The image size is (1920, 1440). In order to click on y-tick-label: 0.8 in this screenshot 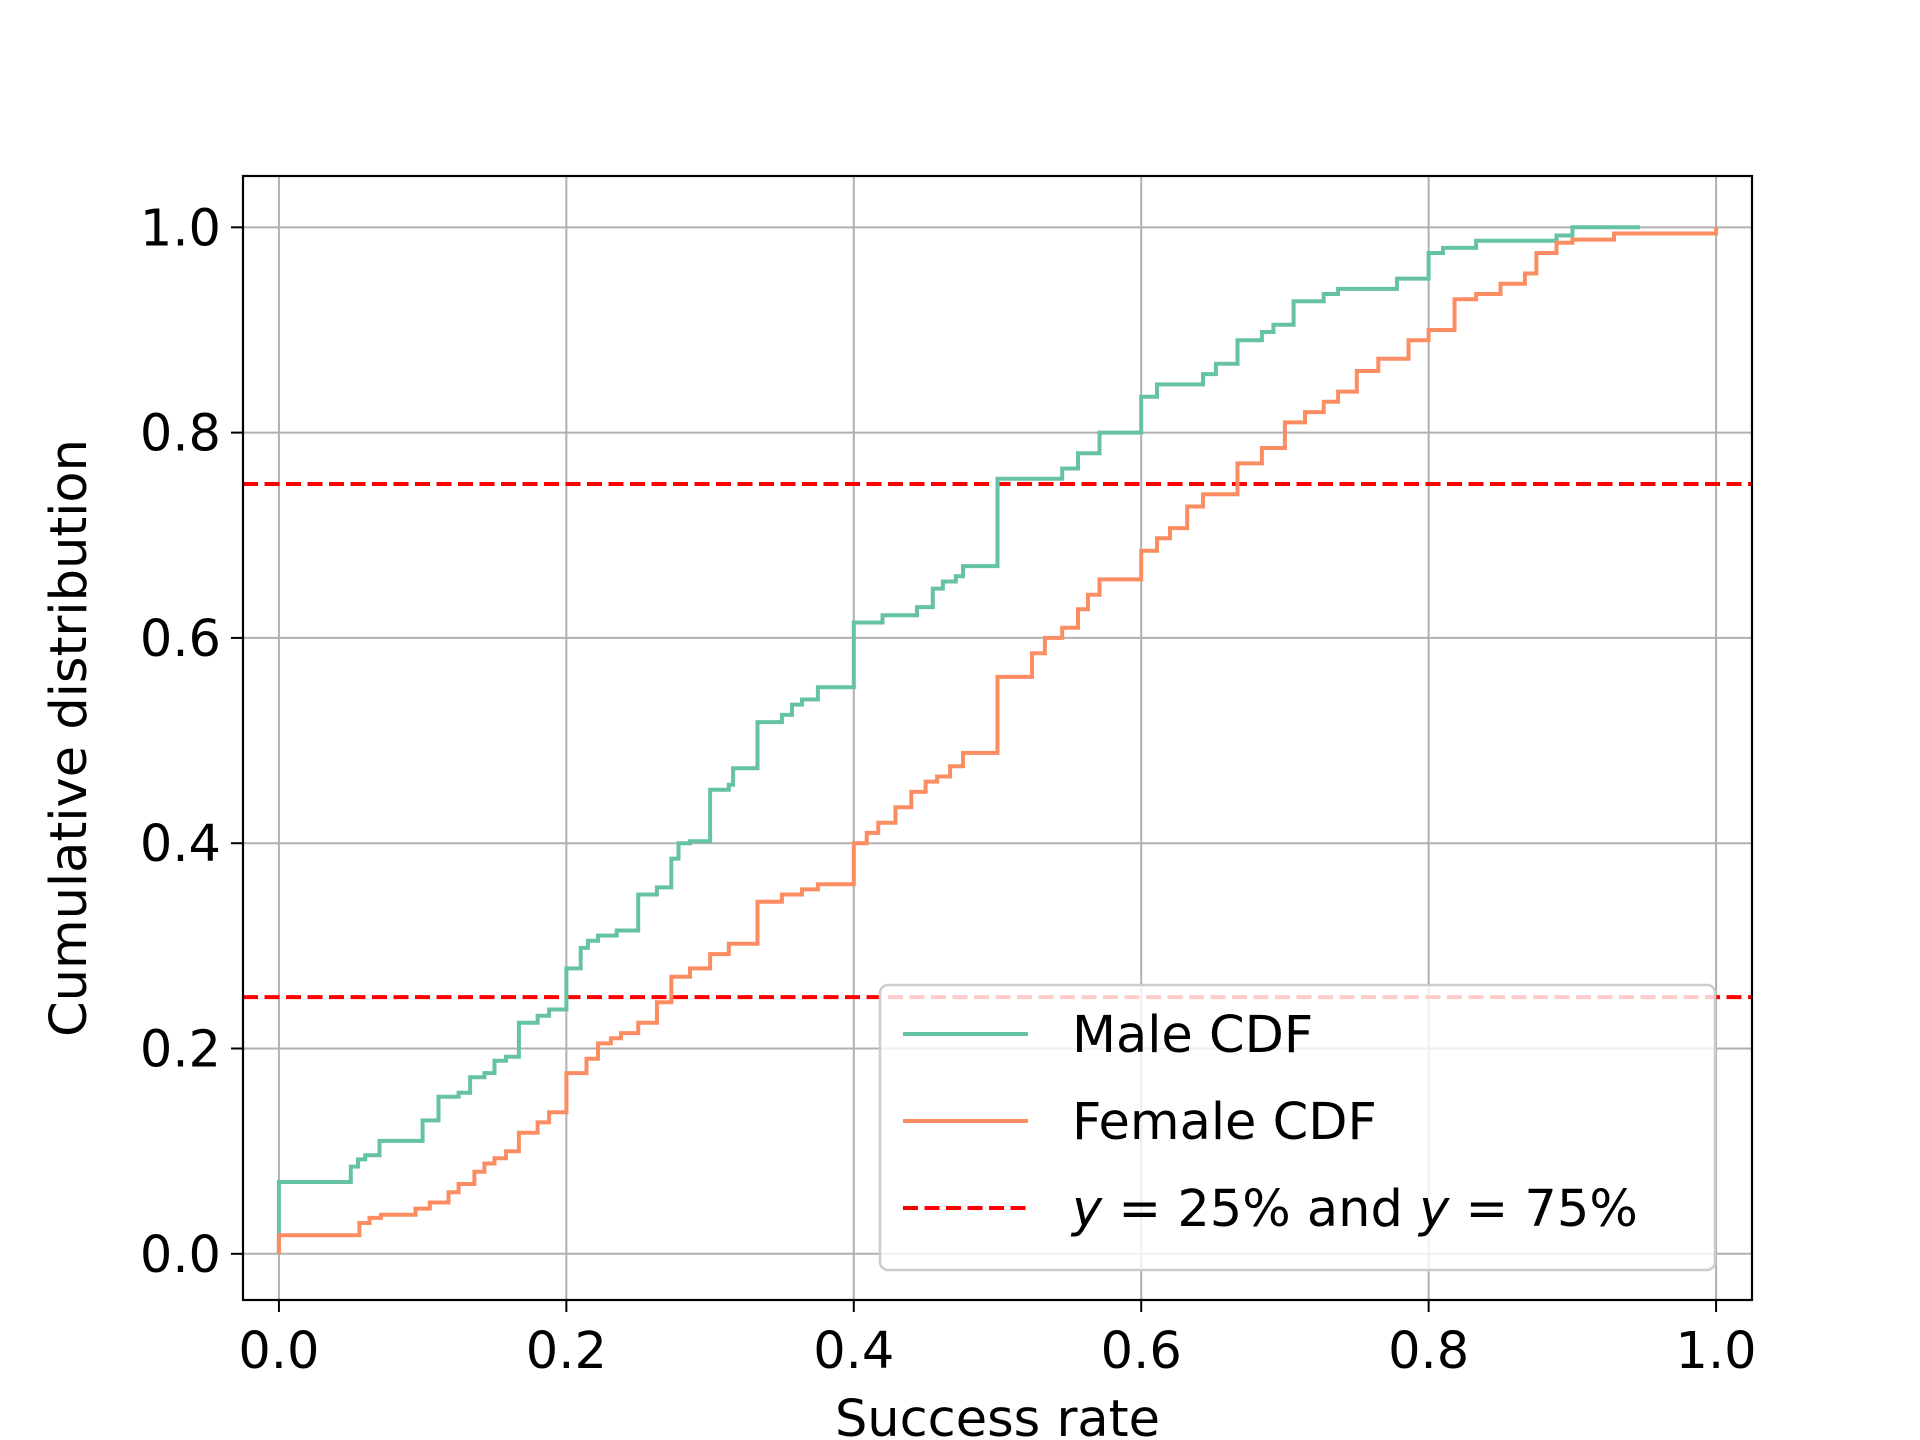, I will do `click(180, 434)`.